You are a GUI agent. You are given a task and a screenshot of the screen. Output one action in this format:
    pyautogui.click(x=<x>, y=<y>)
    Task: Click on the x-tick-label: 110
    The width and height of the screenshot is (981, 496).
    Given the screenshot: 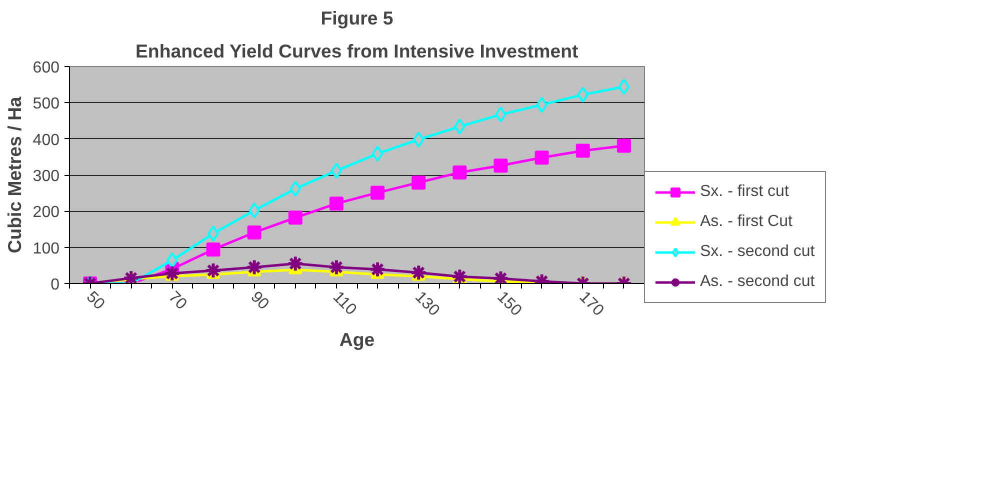 What is the action you would take?
    pyautogui.click(x=344, y=303)
    